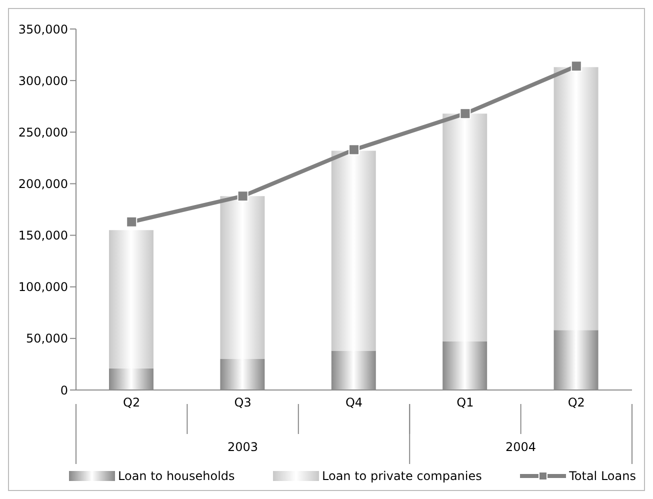  I want to click on y-tick-label: 250,000, so click(43, 132).